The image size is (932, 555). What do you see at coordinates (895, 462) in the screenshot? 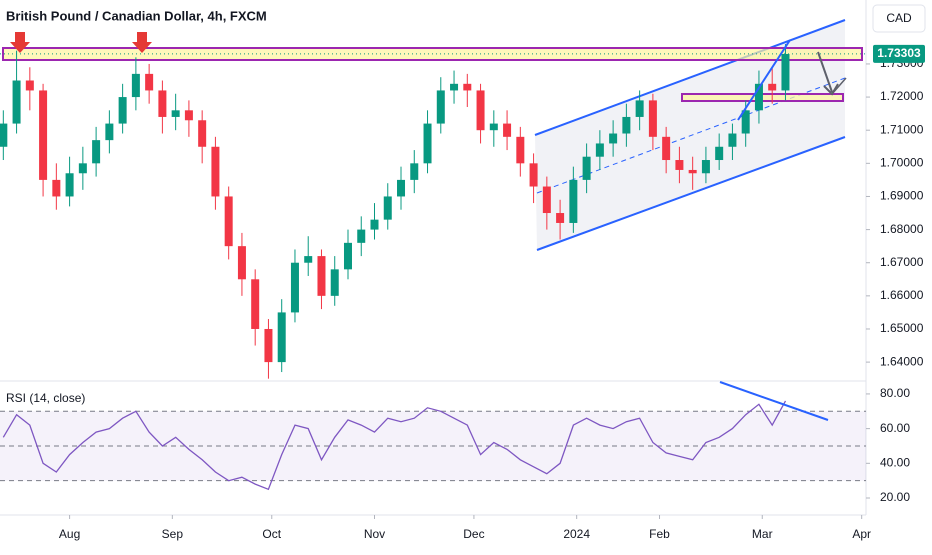
I see `y-tick-label: 40.00` at bounding box center [895, 462].